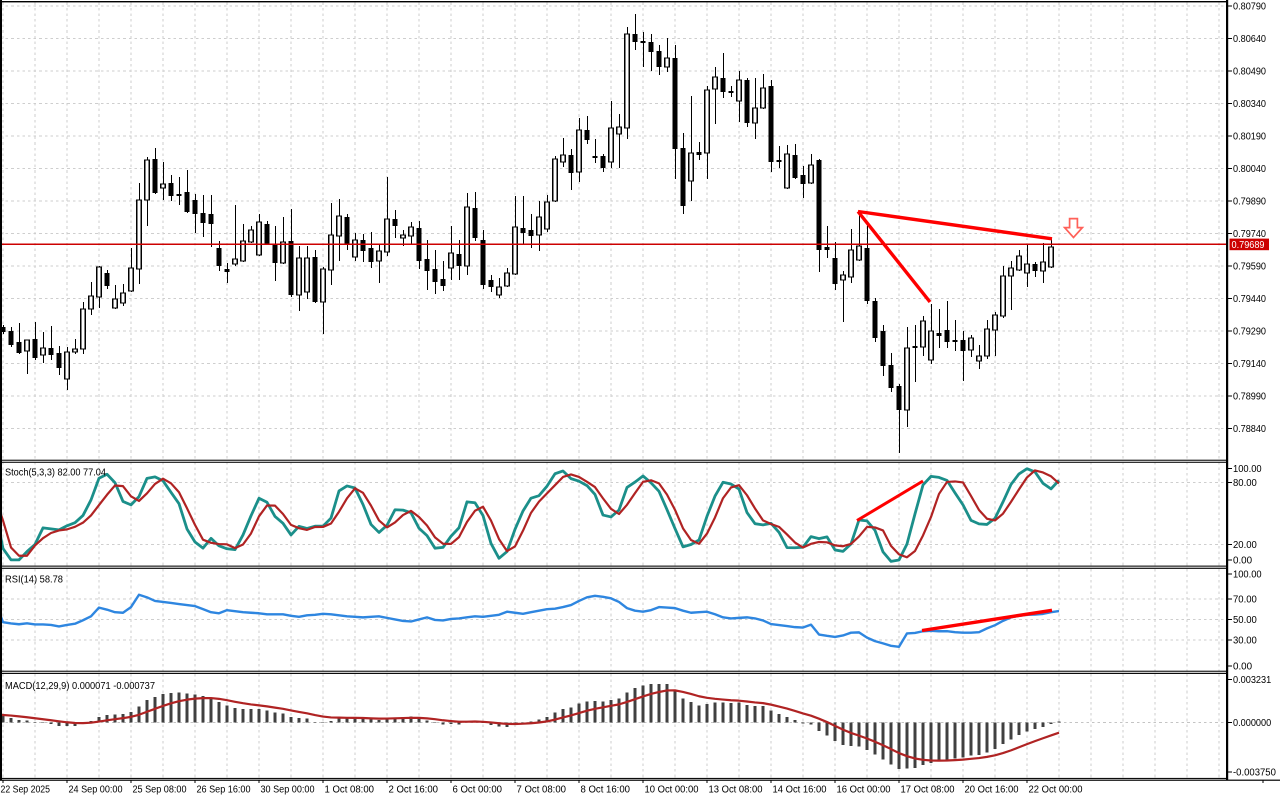  Describe the element at coordinates (1254, 773) in the screenshot. I see `svg-text: -0.003750` at that location.